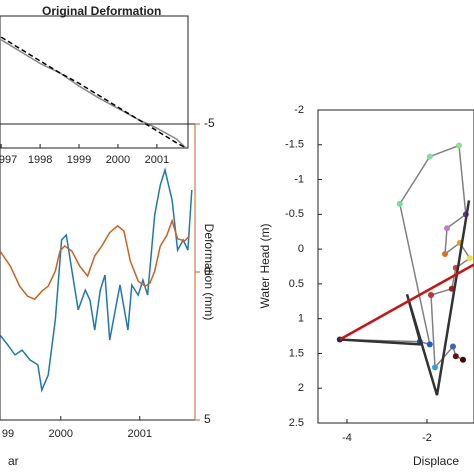 The width and height of the screenshot is (474, 474). What do you see at coordinates (101, 11) in the screenshot?
I see `chart-title: Original Deformation` at bounding box center [101, 11].